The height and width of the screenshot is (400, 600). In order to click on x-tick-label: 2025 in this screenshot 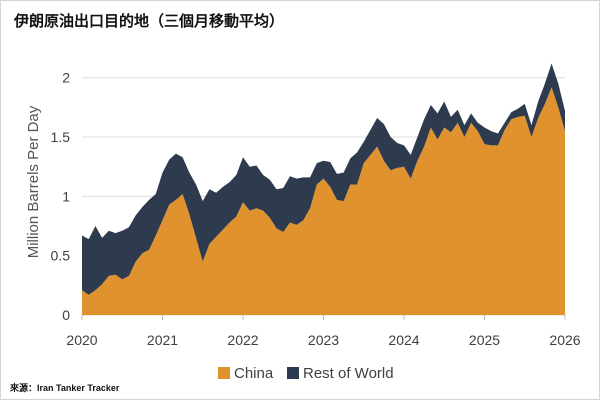, I will do `click(484, 340)`.